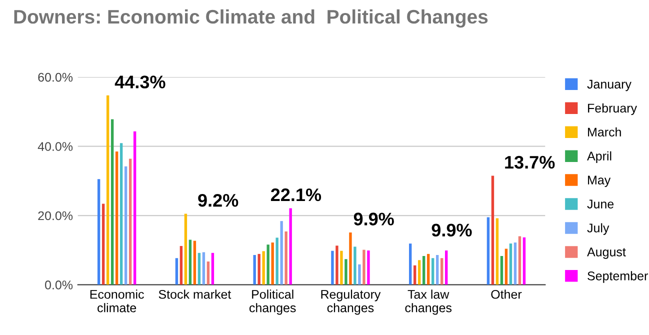 The width and height of the screenshot is (649, 335). What do you see at coordinates (218, 200) in the screenshot?
I see `annotation: 9.2%` at bounding box center [218, 200].